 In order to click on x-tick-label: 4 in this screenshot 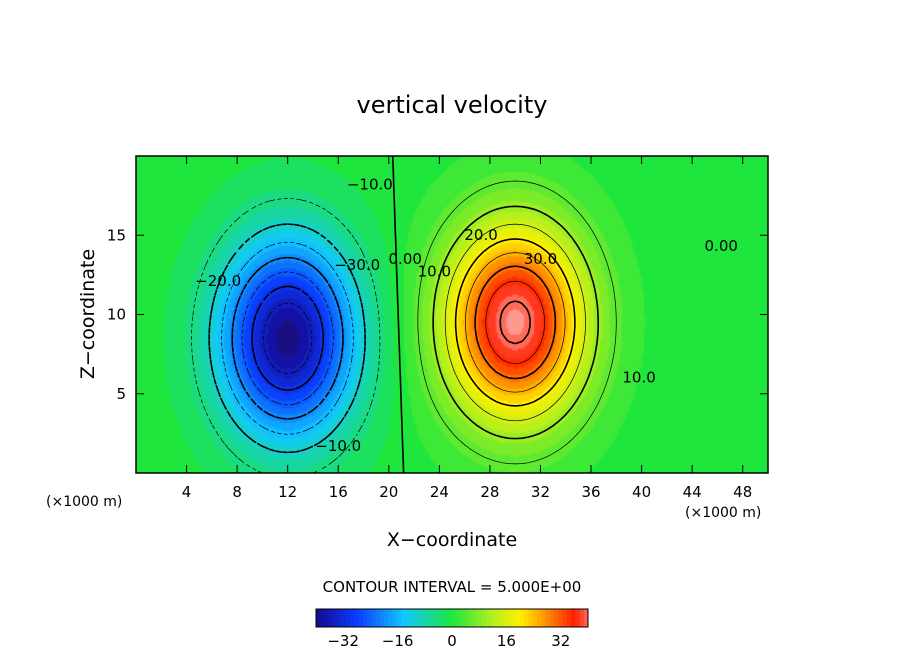, I will do `click(187, 492)`.